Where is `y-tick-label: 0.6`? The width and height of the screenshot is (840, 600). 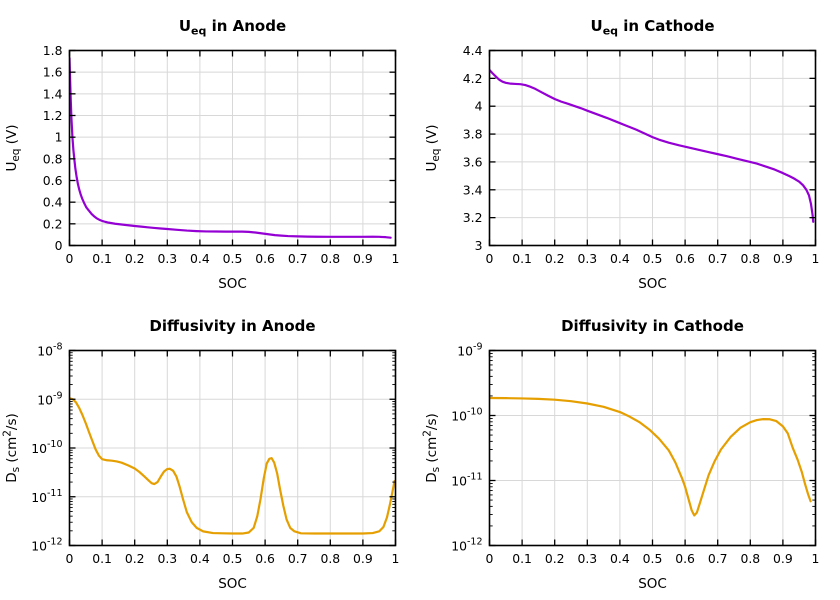
y-tick-label: 0.6 is located at coordinates (53, 180).